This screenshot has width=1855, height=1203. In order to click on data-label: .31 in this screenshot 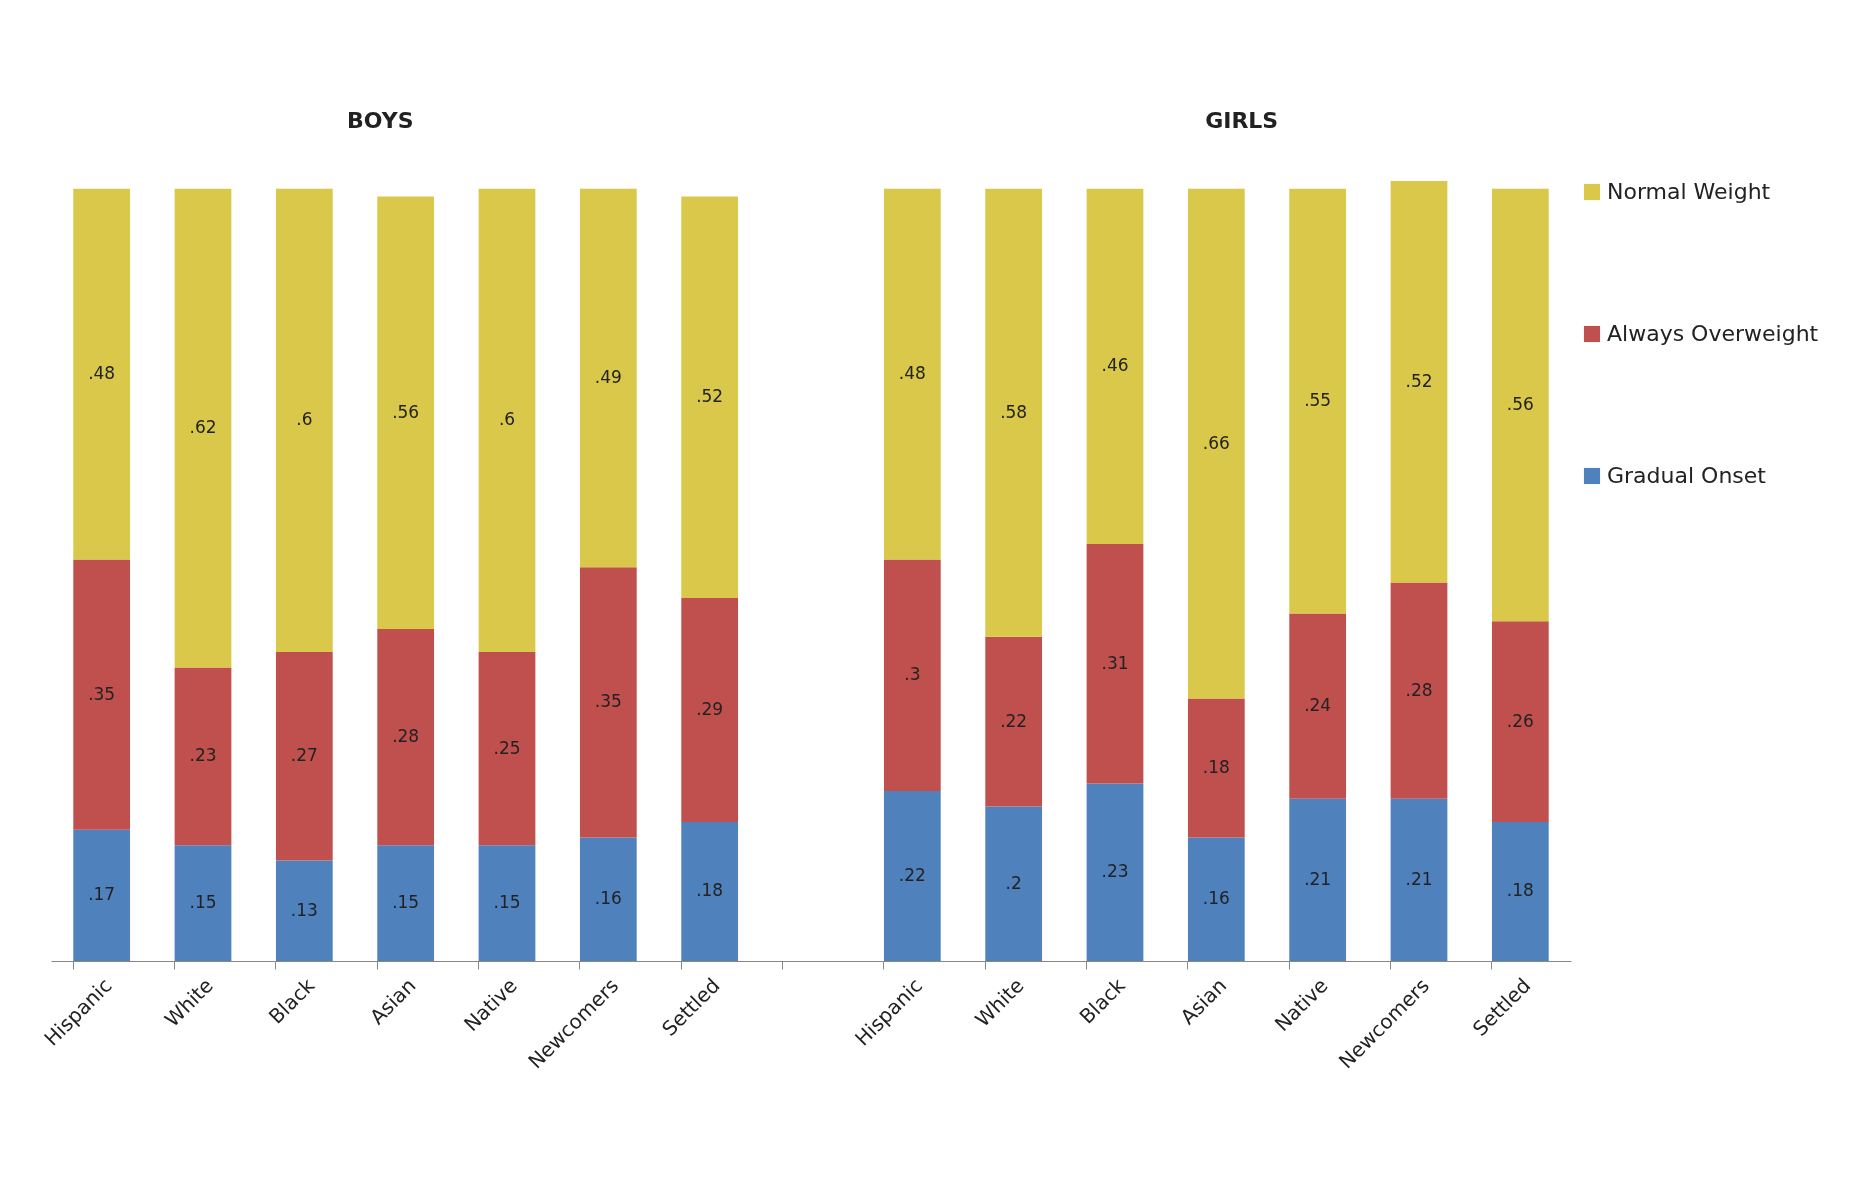, I will do `click(1115, 662)`.